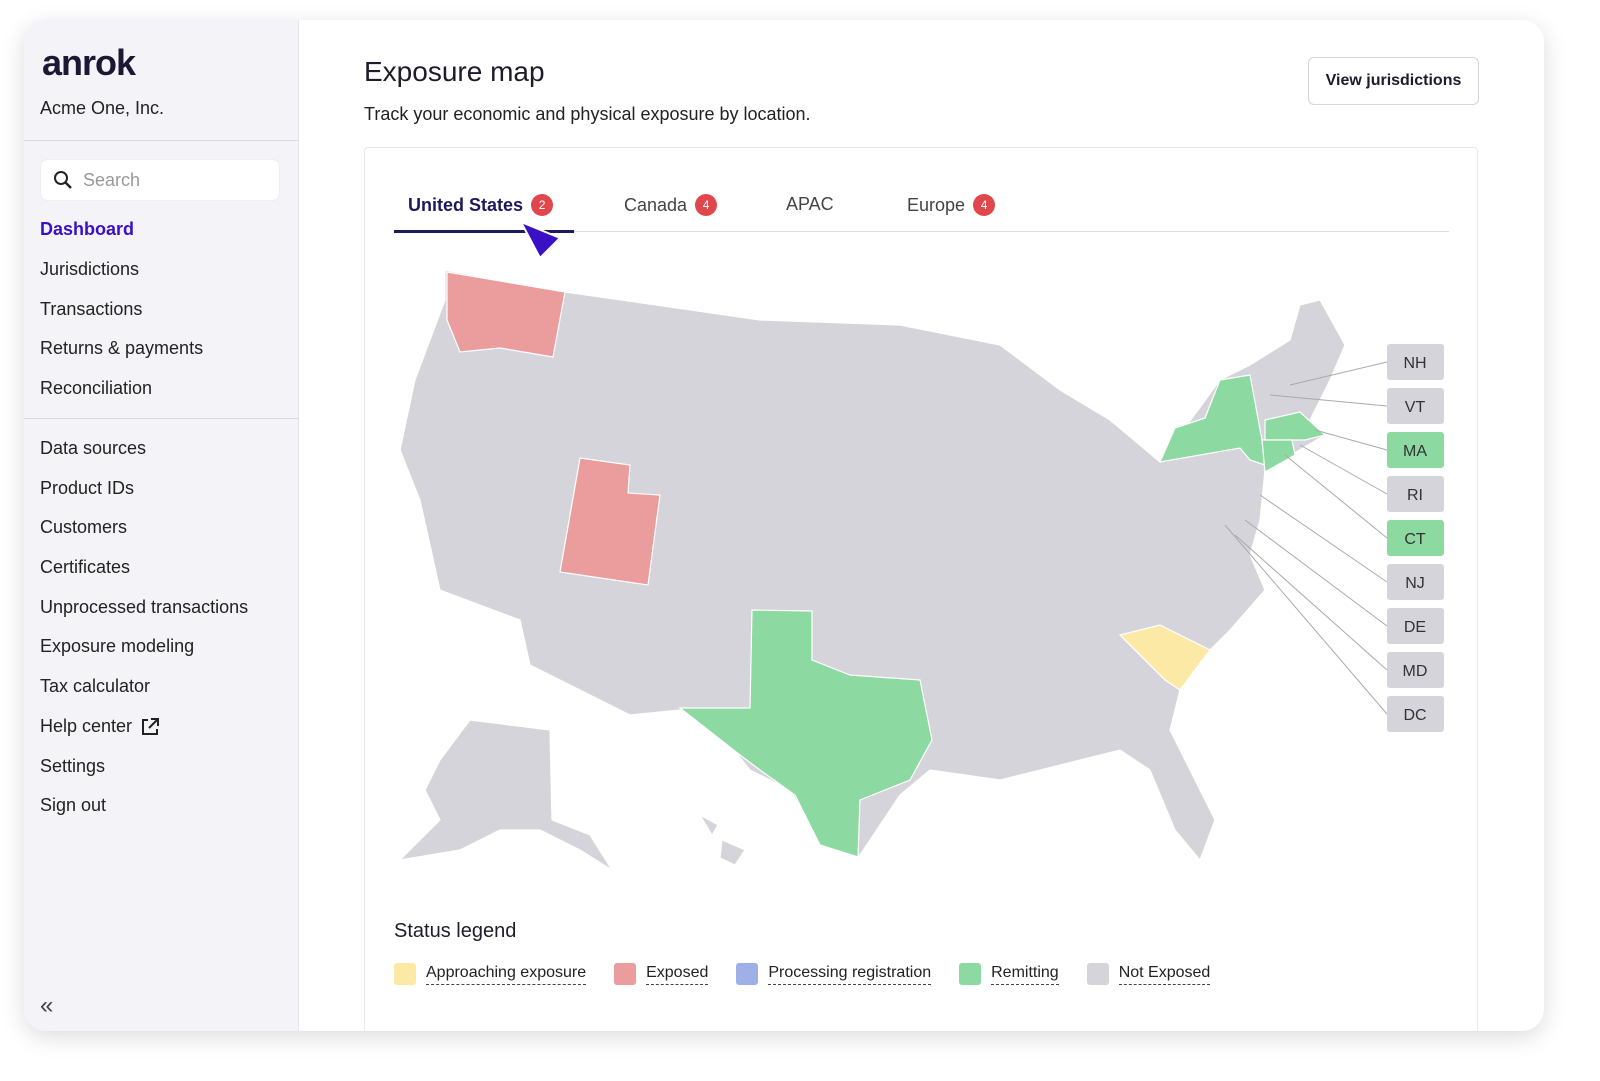 This screenshot has width=1600, height=1081. I want to click on state-chip-vt, so click(1415, 406).